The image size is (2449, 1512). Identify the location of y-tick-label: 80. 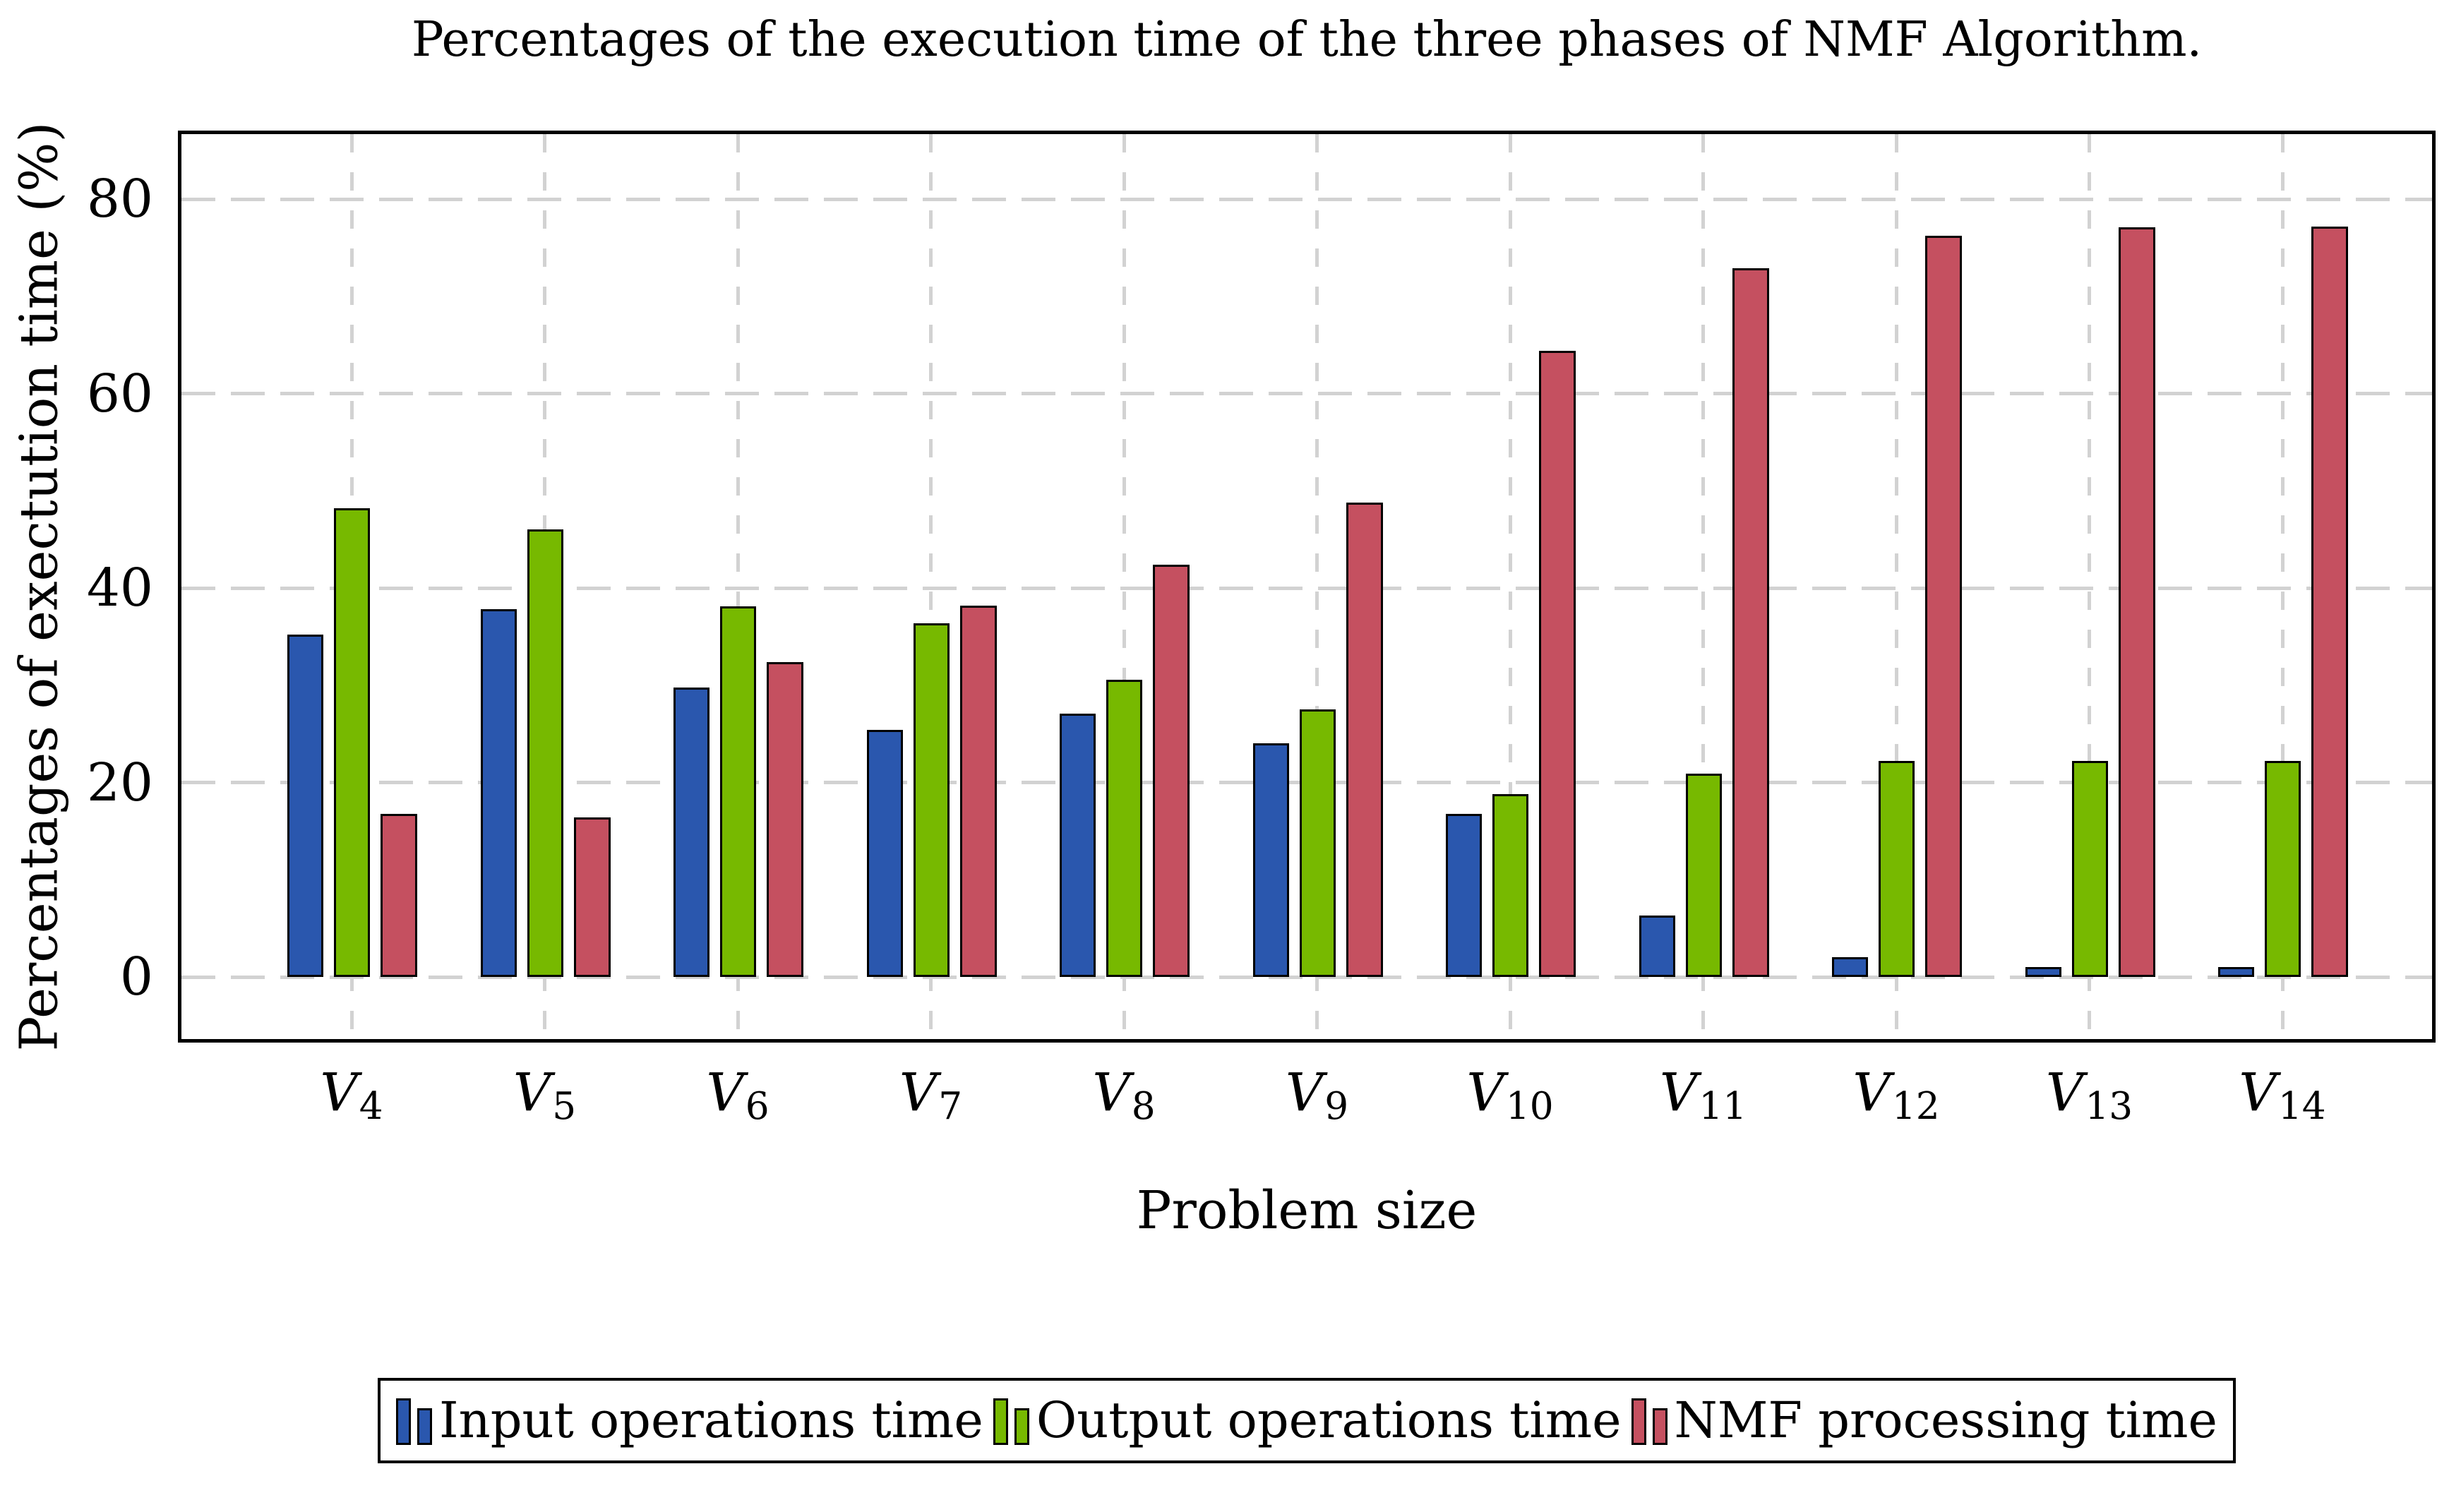
(119, 199).